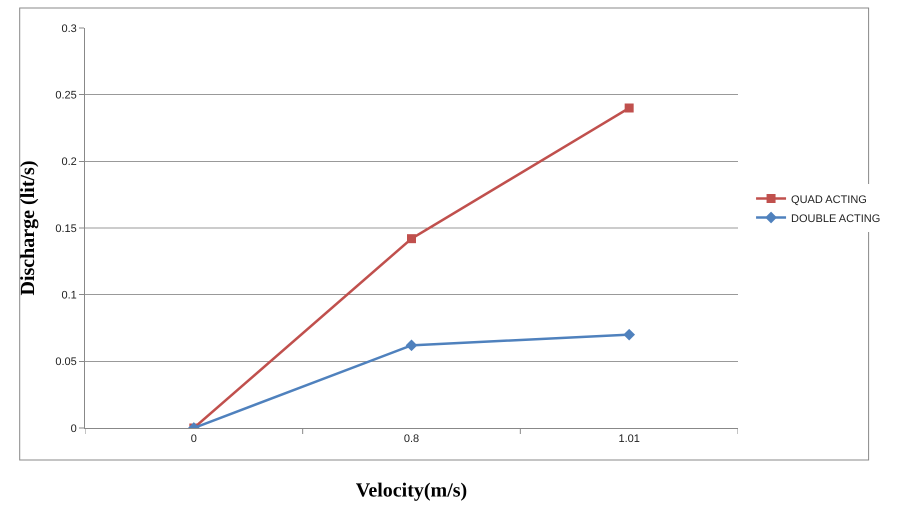 The width and height of the screenshot is (898, 510). Describe the element at coordinates (69, 28) in the screenshot. I see `y-tick-label: 0.3` at that location.